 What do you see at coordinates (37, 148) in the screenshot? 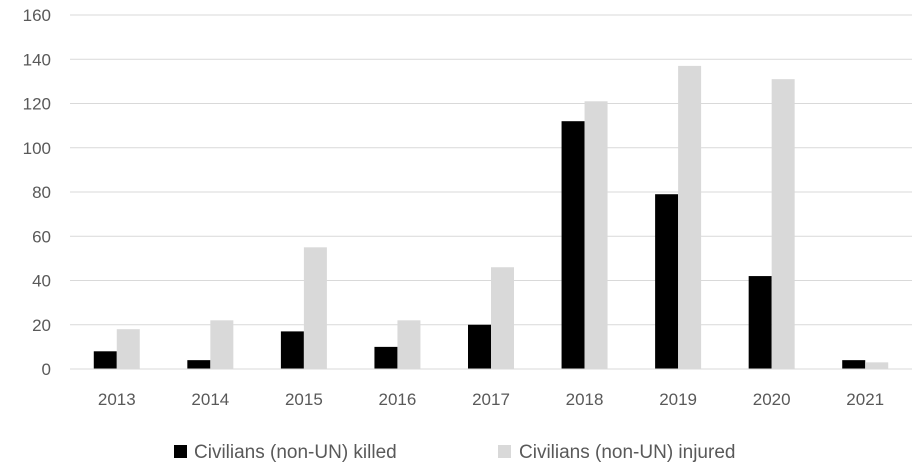
I see `y-tick-label: 100` at bounding box center [37, 148].